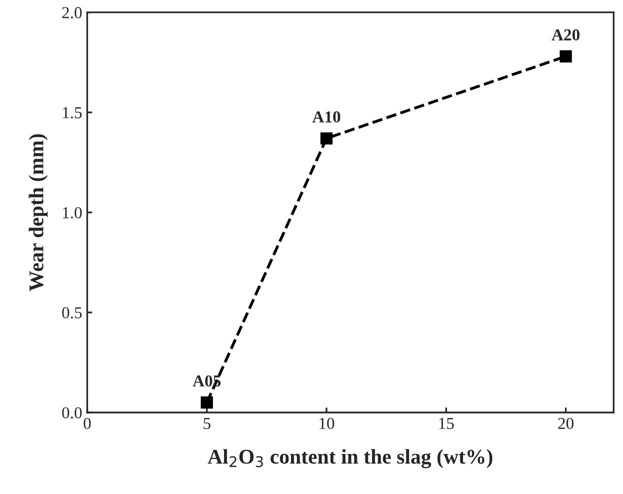  What do you see at coordinates (72, 212) in the screenshot?
I see `y-tick-label: 1.0` at bounding box center [72, 212].